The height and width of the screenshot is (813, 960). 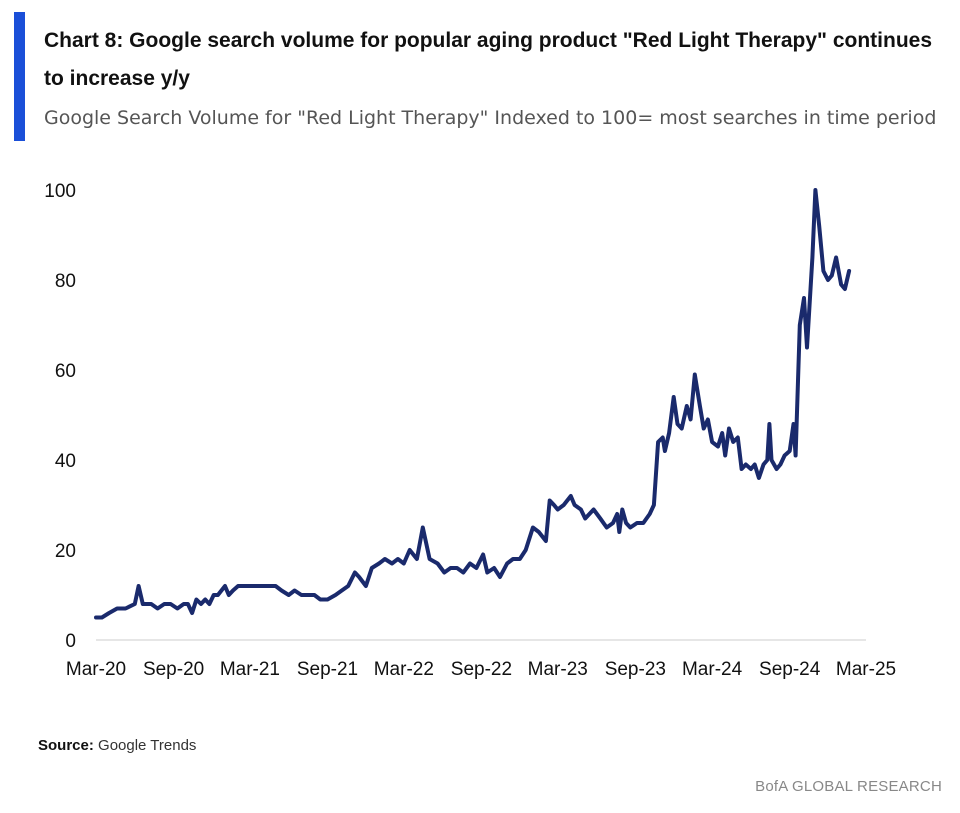 What do you see at coordinates (66, 745) in the screenshot?
I see `source-label: Source:` at bounding box center [66, 745].